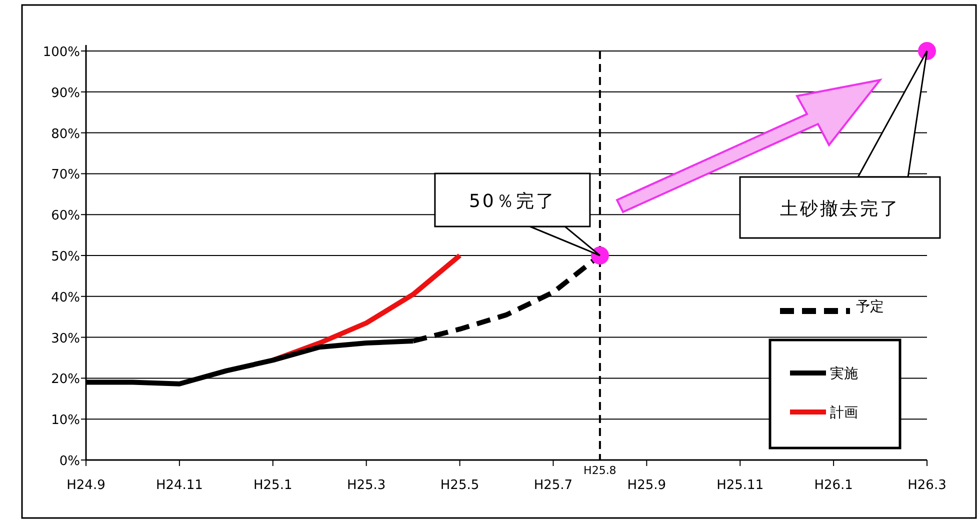 This screenshot has height=525, width=979. Describe the element at coordinates (65, 380) in the screenshot. I see `y-tick-label: 20%` at that location.